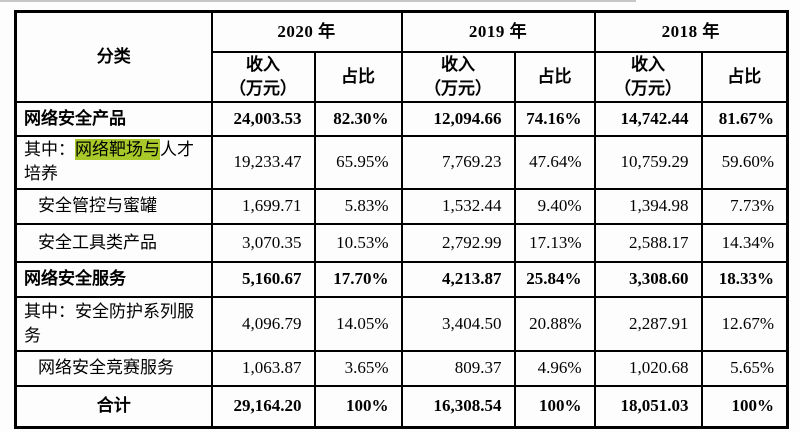 Image resolution: width=800 pixels, height=432 pixels. What do you see at coordinates (318, 1) in the screenshot?
I see `cropped-text-artifact` at bounding box center [318, 1].